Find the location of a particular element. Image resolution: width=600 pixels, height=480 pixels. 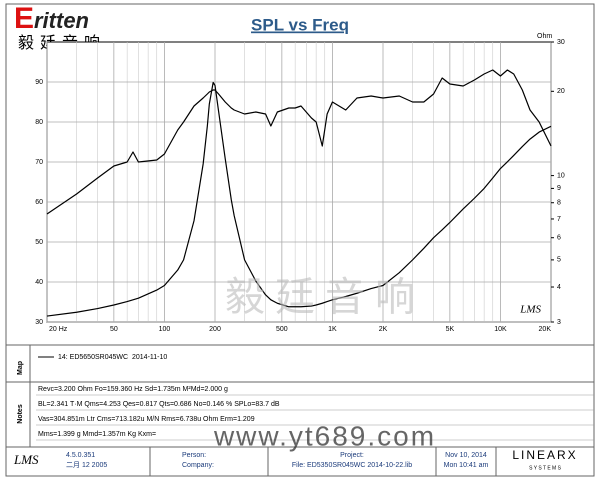

x-tick-label: 500 is located at coordinates (282, 329).